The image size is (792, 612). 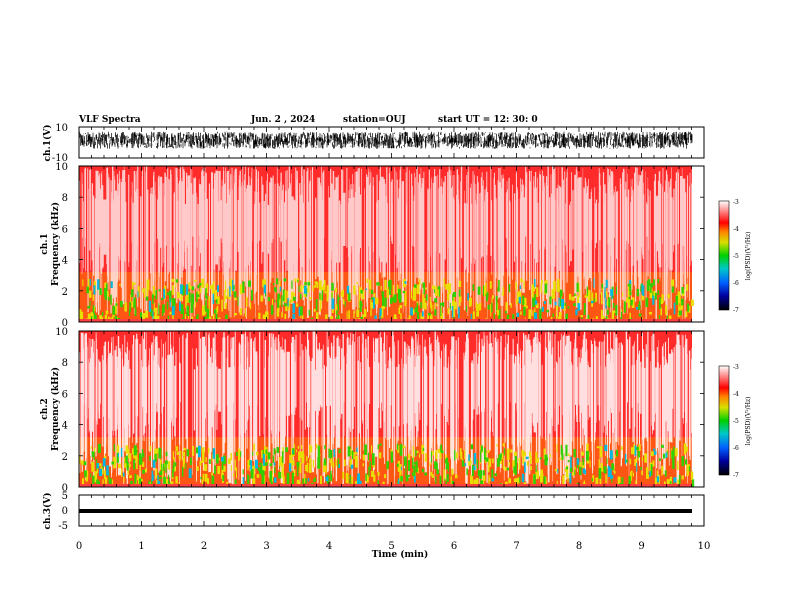 I want to click on ch1-spectrogram-ylabel-freq: Frequency (kHz), so click(x=55, y=244).